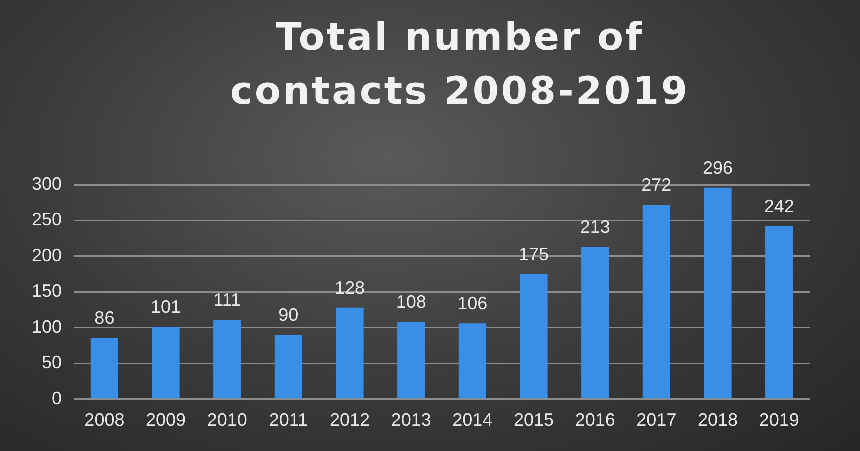  Describe the element at coordinates (656, 420) in the screenshot. I see `x-tick-label: 2017` at that location.